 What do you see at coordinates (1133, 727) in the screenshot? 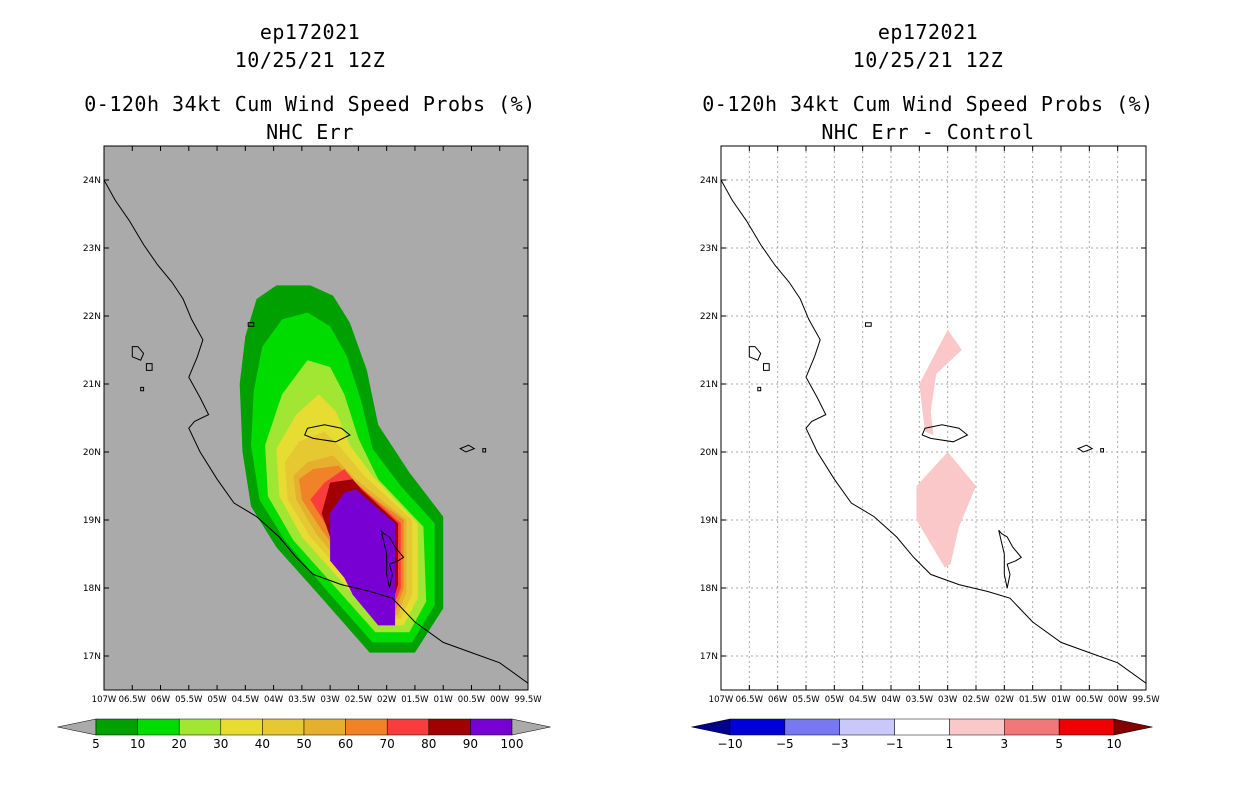
I see `colorbar-high-triangle` at bounding box center [1133, 727].